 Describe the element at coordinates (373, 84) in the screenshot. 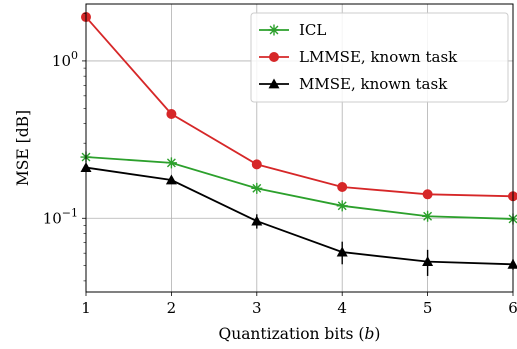

I see `legend-label: MMSE, known task` at that location.